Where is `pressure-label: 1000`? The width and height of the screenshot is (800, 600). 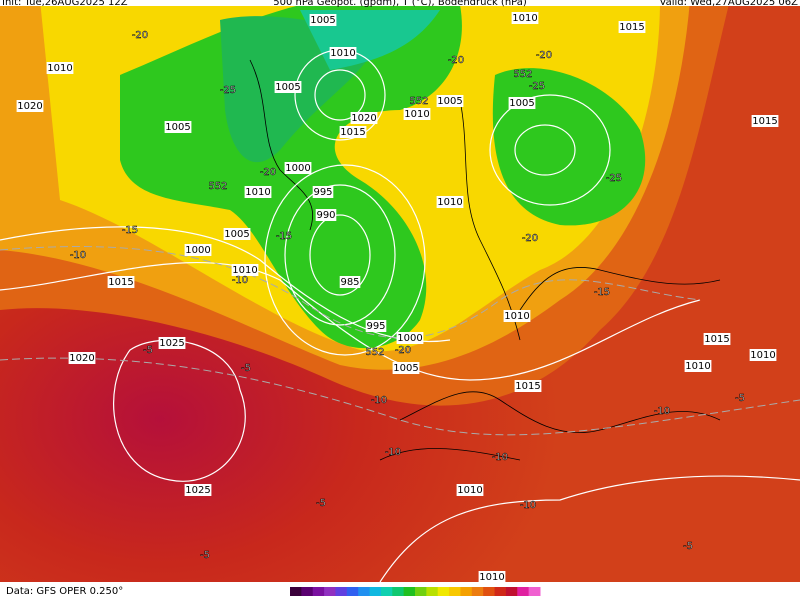 pressure-label: 1000 is located at coordinates (197, 250).